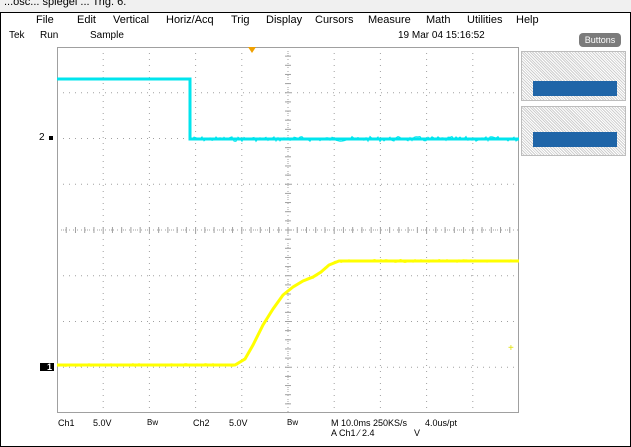  Describe the element at coordinates (107, 35) in the screenshot. I see `acq-mode: Sample` at that location.